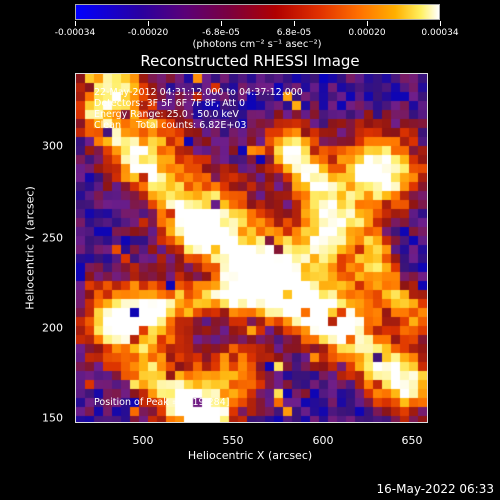  Describe the element at coordinates (257, 44) in the screenshot. I see `colorbar-units: (photons cm⁻² s⁻¹ asec⁻²)` at that location.